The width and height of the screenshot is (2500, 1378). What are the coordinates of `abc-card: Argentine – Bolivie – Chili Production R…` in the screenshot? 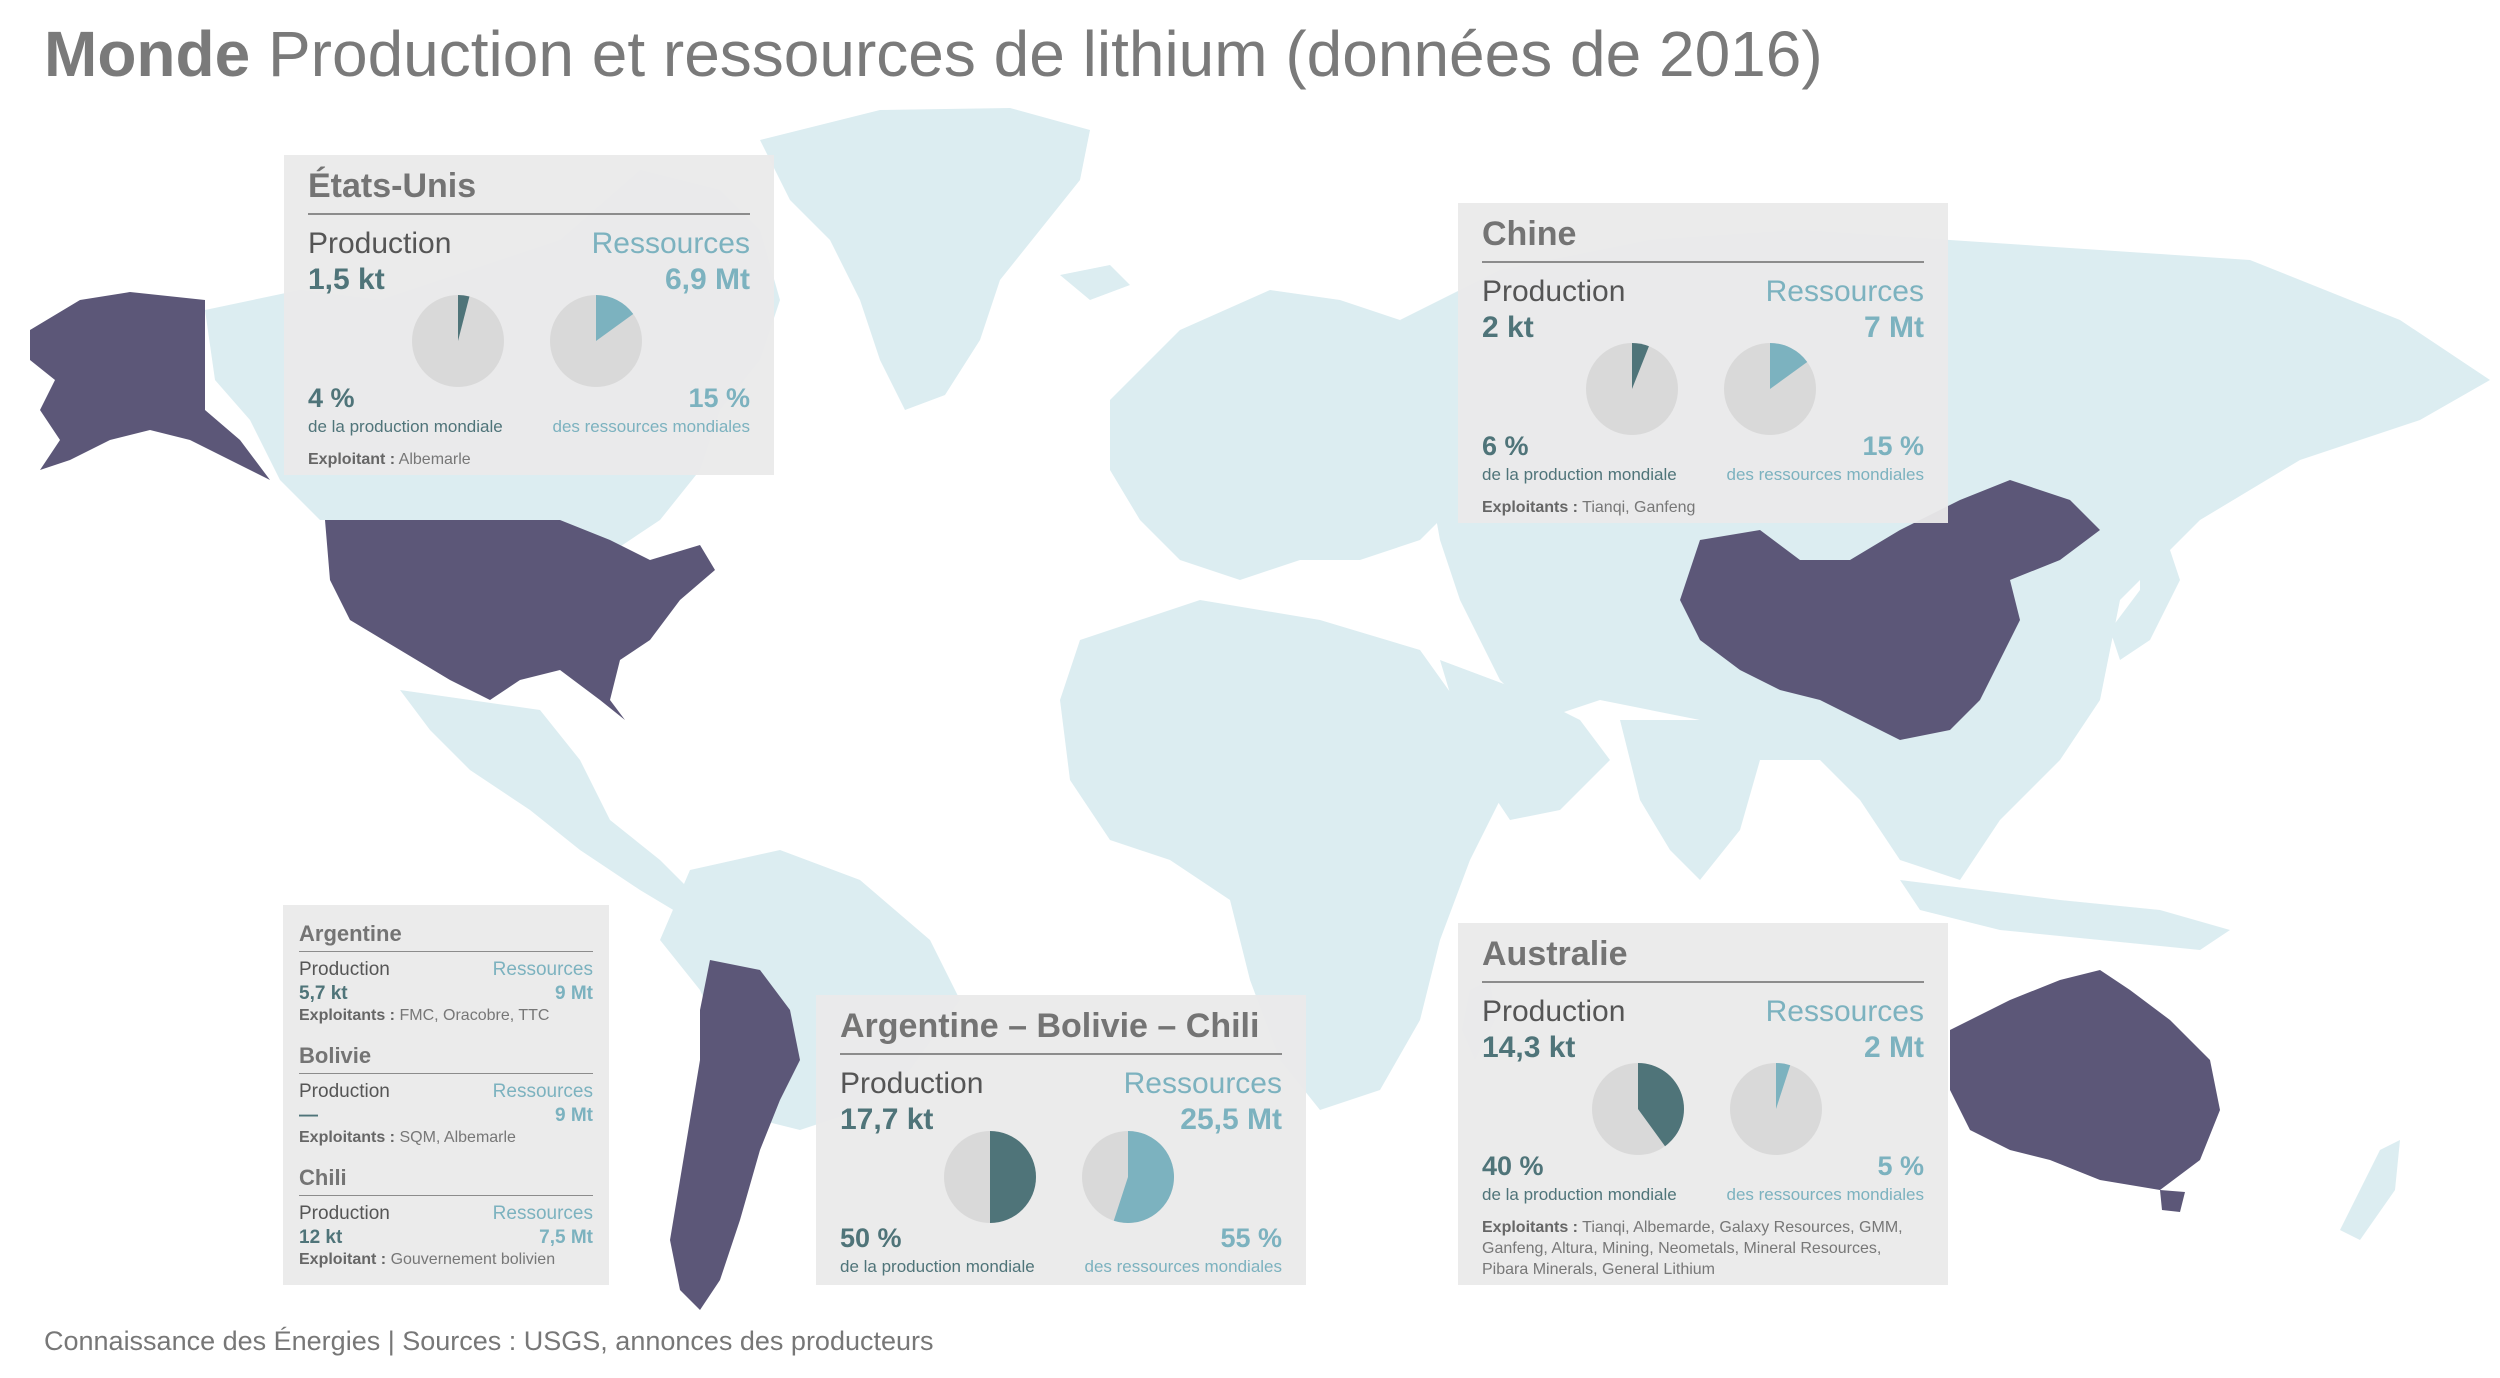 It's located at (1061, 1140).